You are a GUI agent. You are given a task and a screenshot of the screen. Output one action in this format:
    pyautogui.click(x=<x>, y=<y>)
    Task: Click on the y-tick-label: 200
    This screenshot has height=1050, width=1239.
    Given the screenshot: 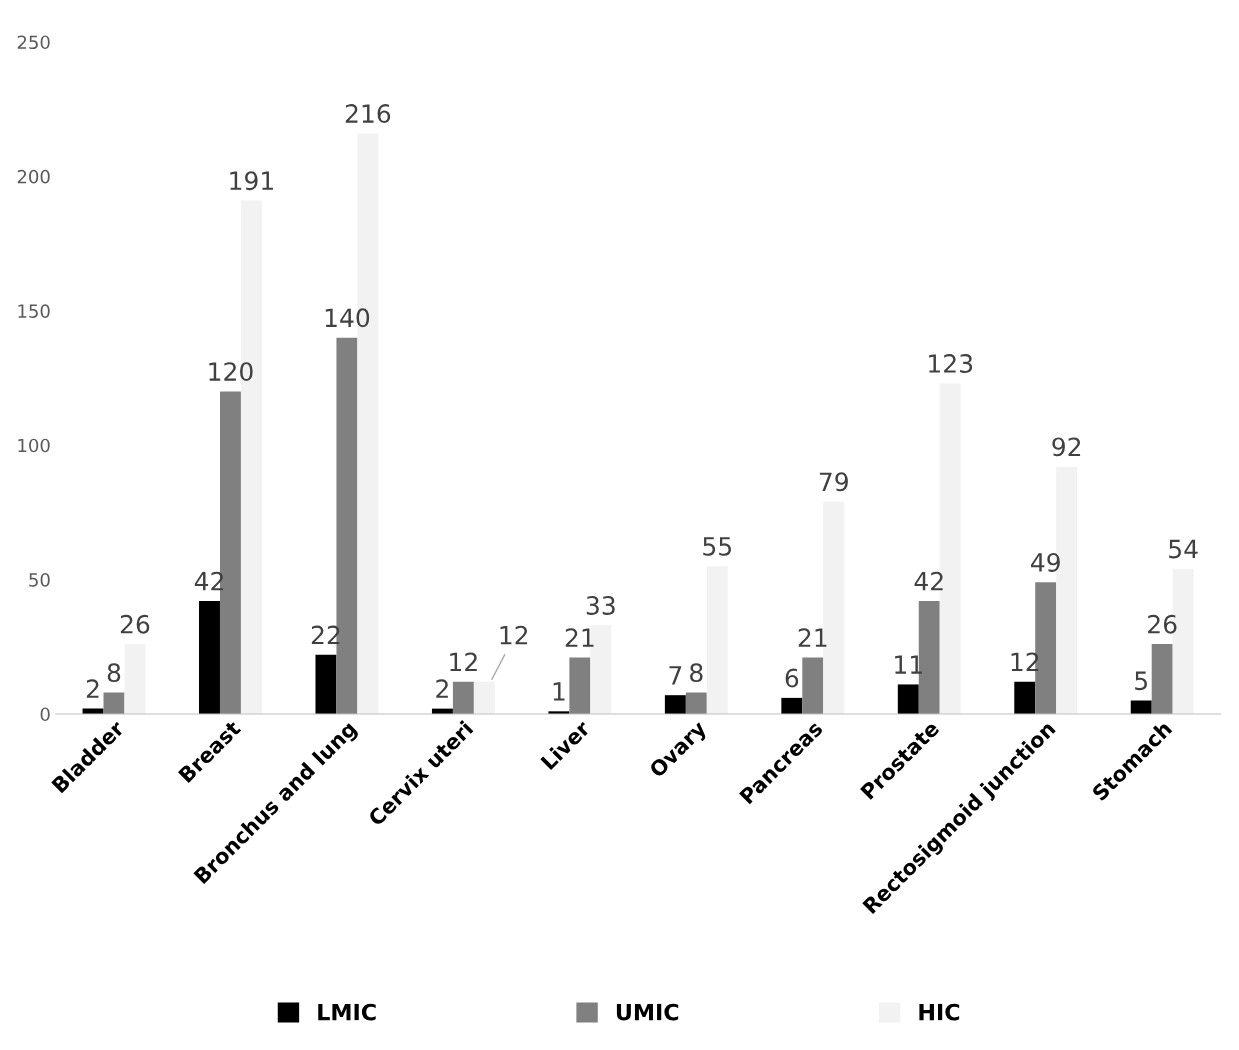 What is the action you would take?
    pyautogui.click(x=33, y=176)
    